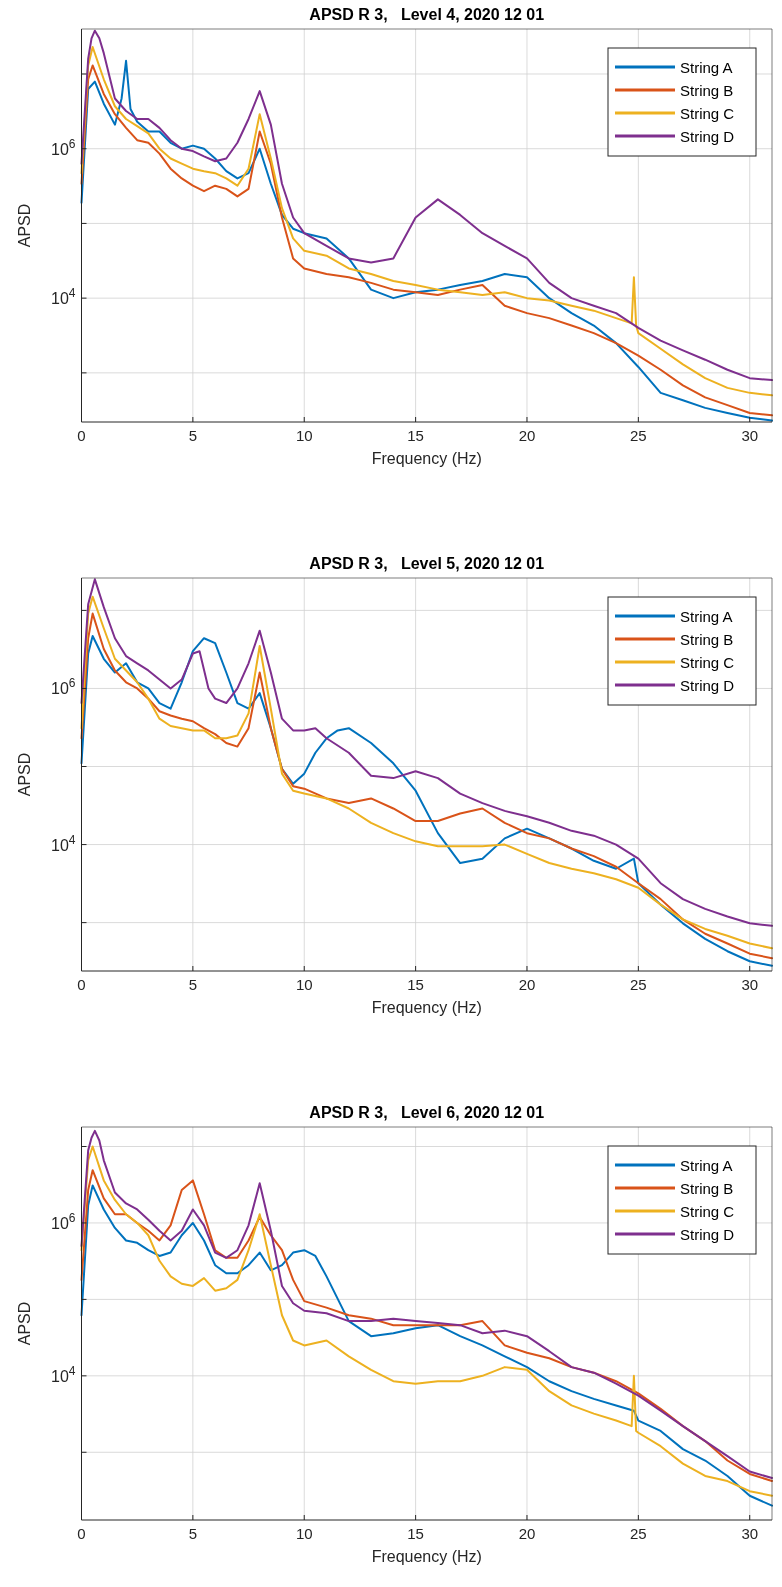 The width and height of the screenshot is (782, 1587). What do you see at coordinates (427, 1112) in the screenshot?
I see `chart-title: APSD R 3, Level 6, 2020 12 01` at bounding box center [427, 1112].